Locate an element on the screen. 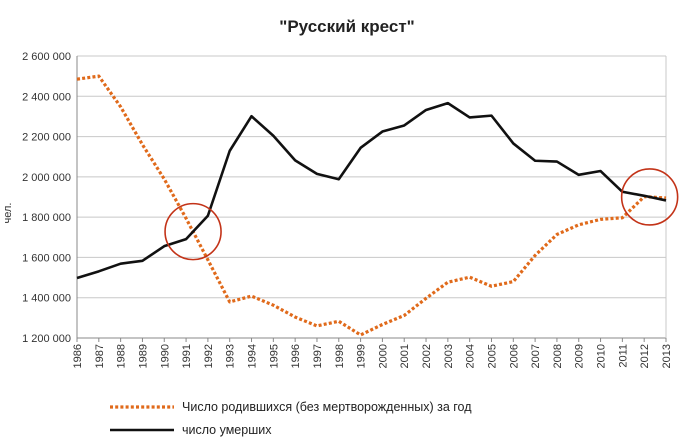 This screenshot has width=693, height=446. y-tick-label: 1 800 000 is located at coordinates (46, 218).